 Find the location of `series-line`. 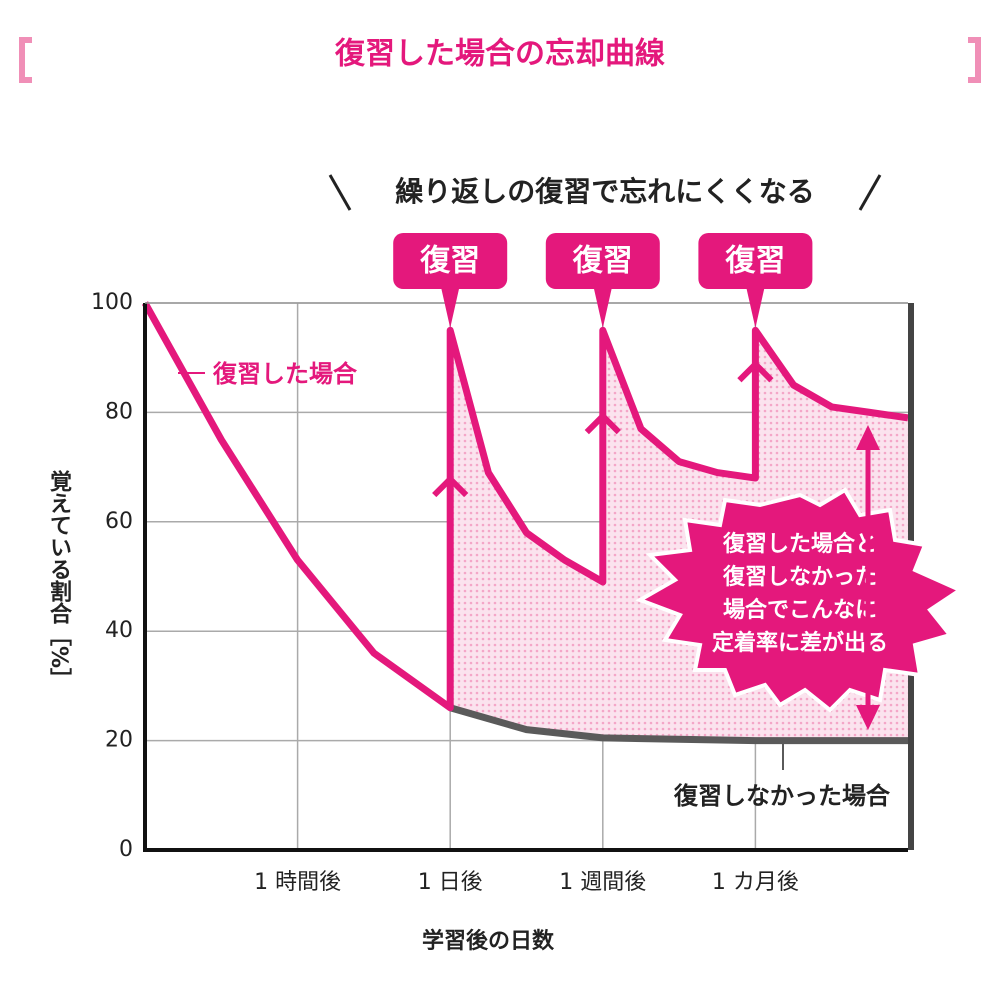

series-line is located at coordinates (678, 724).